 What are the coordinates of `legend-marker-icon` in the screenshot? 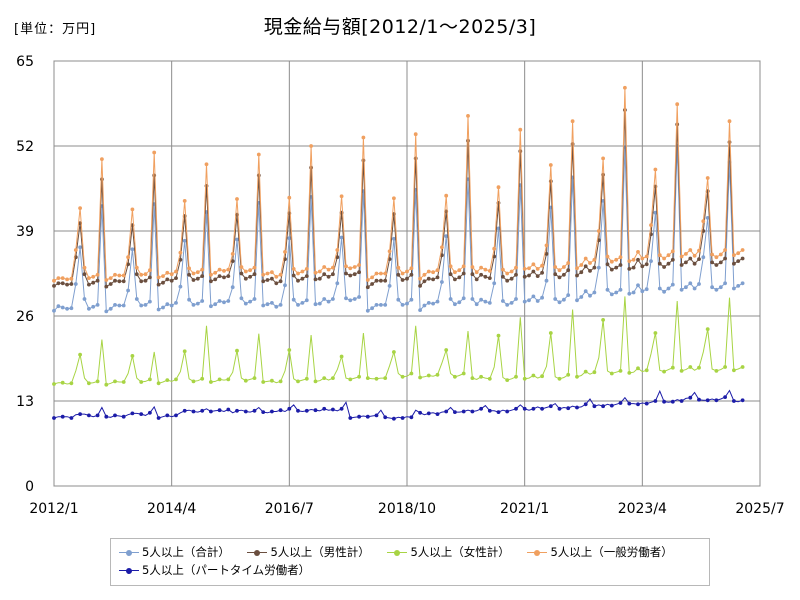 It's located at (129, 571).